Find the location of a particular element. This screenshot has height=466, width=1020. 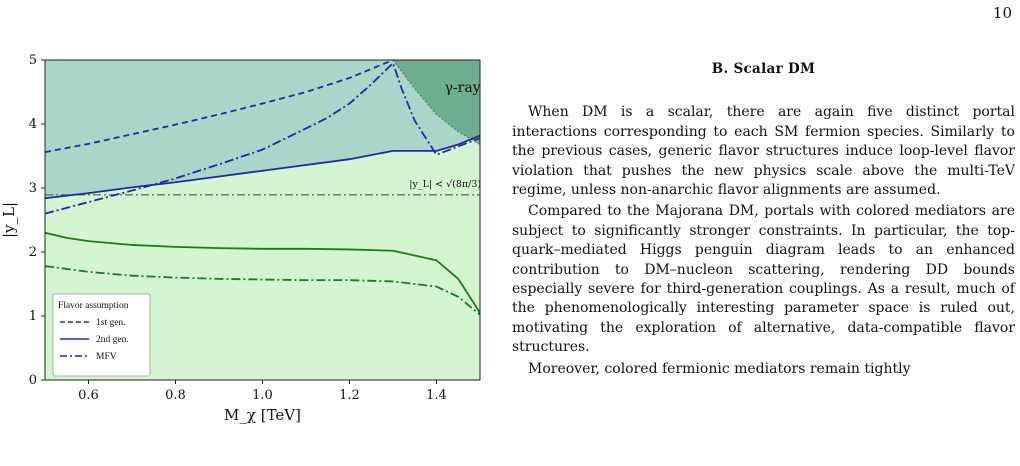

legend-entry-2nd-gen: 2nd gen. is located at coordinates (112, 340).